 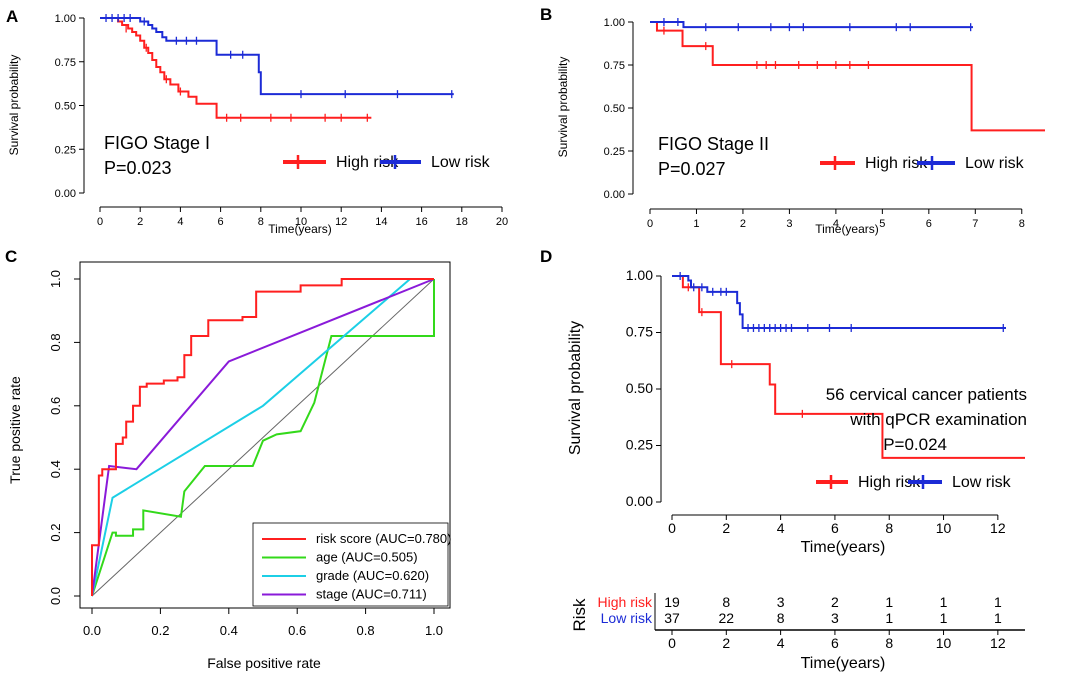 I want to click on panel-a-x-tick-label: 16, so click(x=421, y=222).